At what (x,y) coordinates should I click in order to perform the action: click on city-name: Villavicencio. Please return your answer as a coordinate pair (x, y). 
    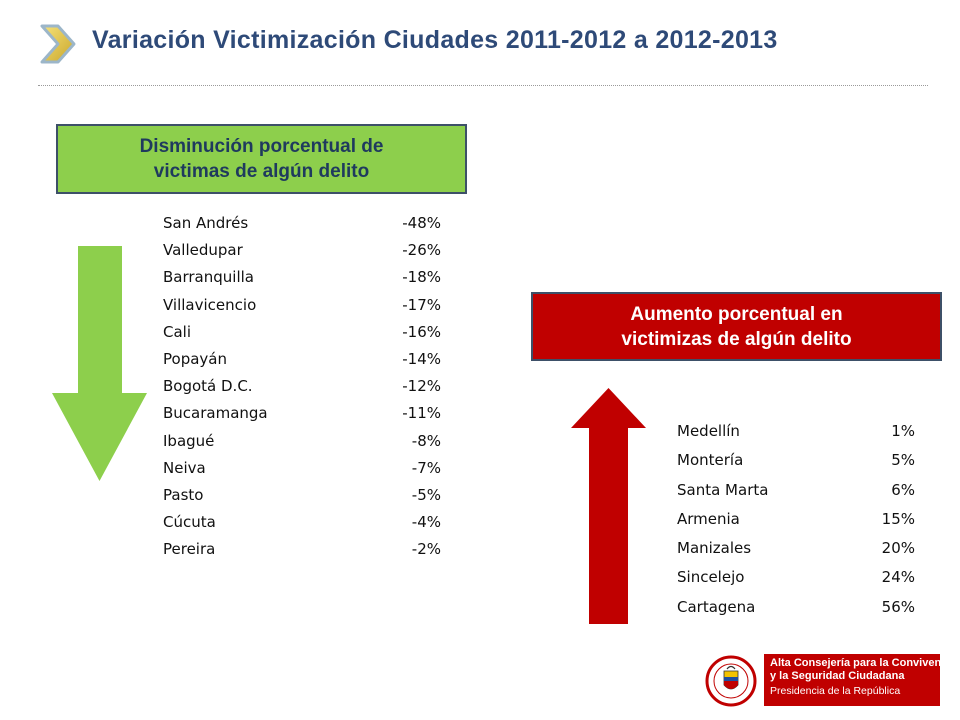
    Looking at the image, I should click on (210, 304).